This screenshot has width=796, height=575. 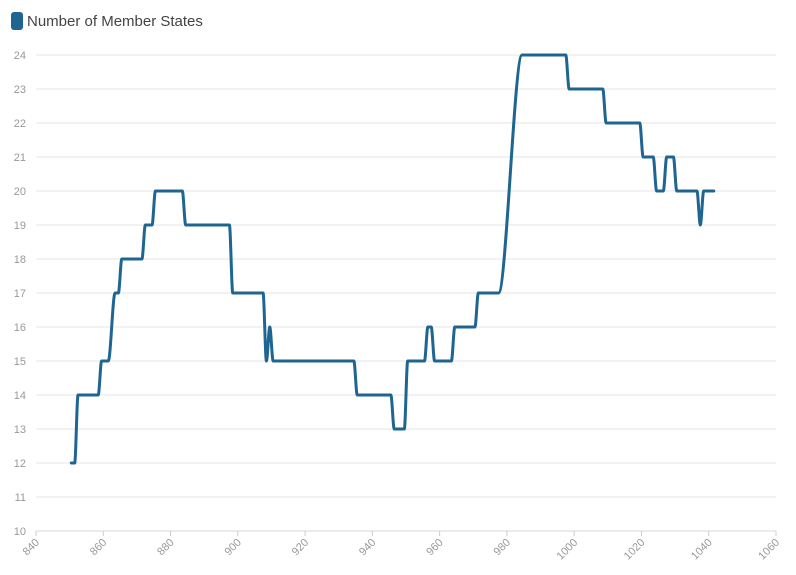 I want to click on y-axis-ticks: 10 11 12 13 14 15 16 17 18 19 20 21 22 23 24, so click(x=20, y=294).